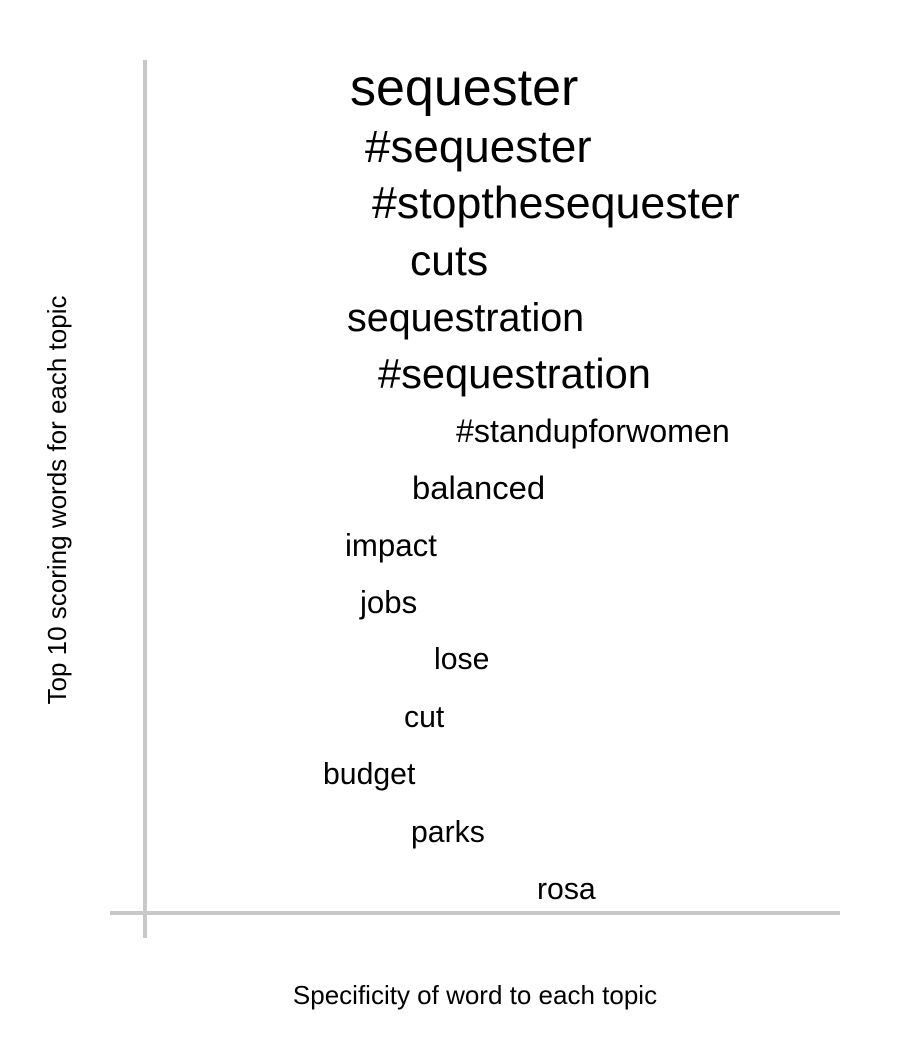  Describe the element at coordinates (465, 318) in the screenshot. I see `word-label: sequestration` at that location.